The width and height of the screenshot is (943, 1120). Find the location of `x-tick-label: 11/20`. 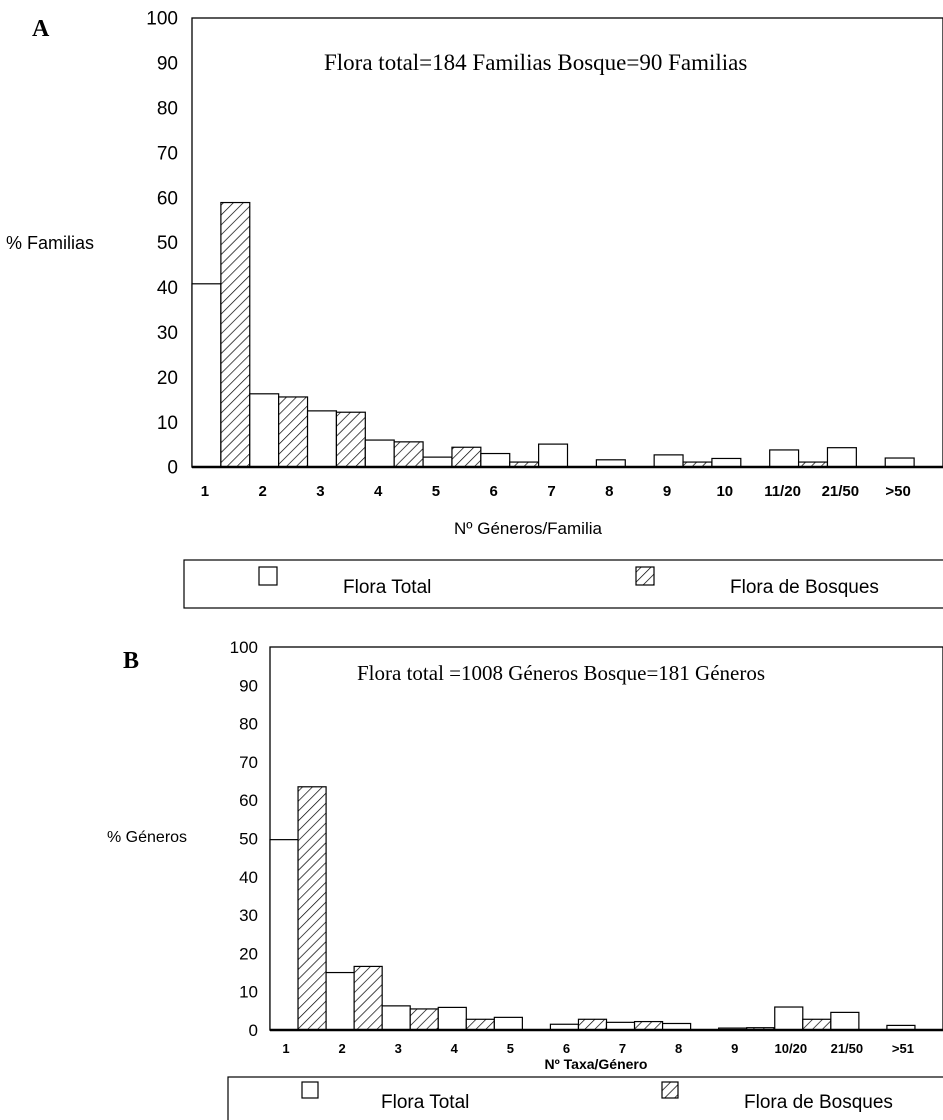

x-tick-label: 11/20 is located at coordinates (782, 491).